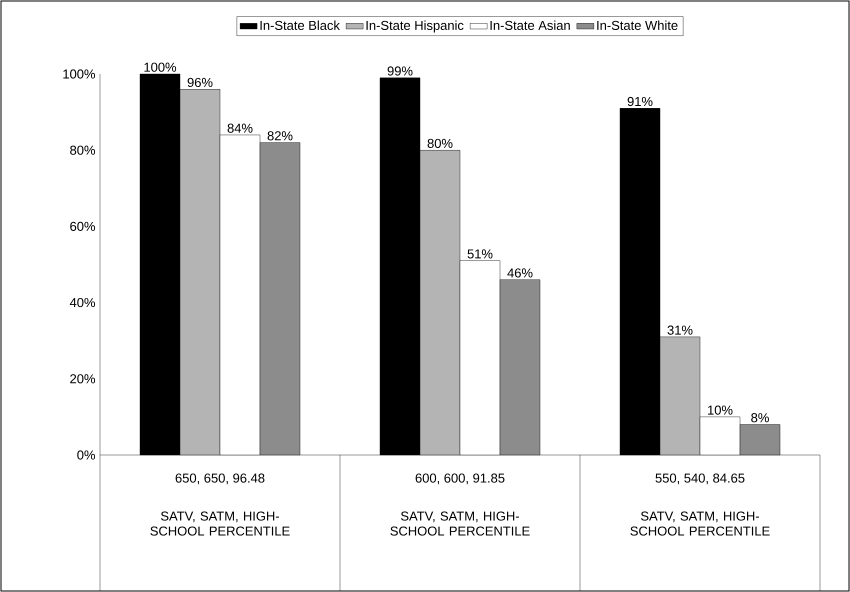 The image size is (850, 592). I want to click on data-label: 31%, so click(680, 330).